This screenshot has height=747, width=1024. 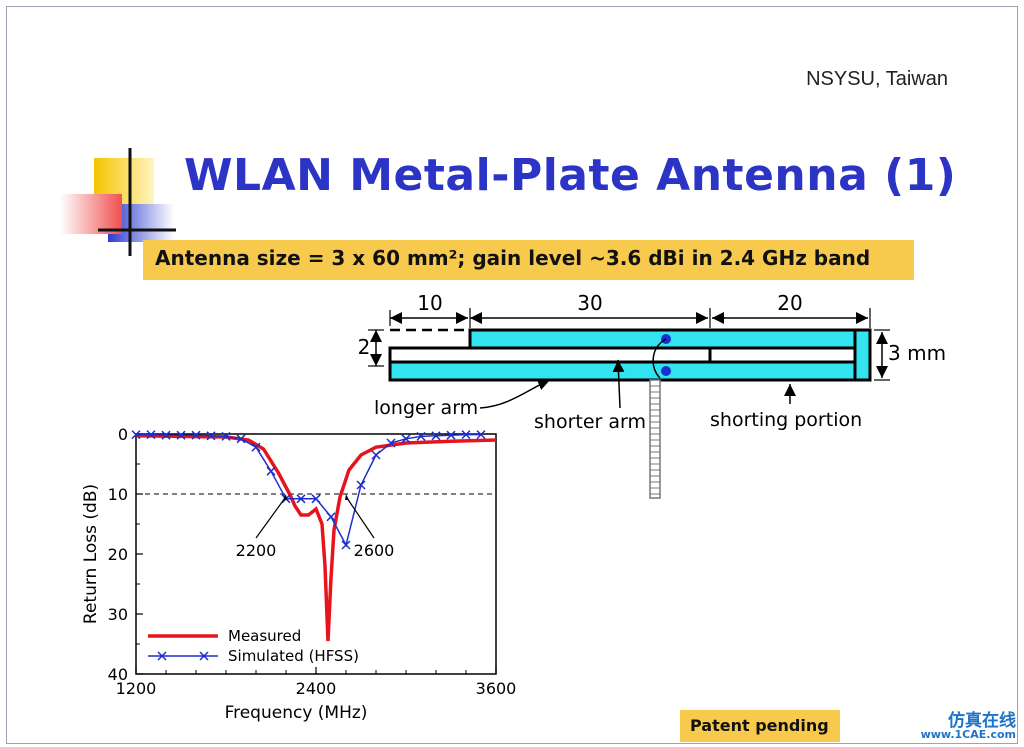 I want to click on decorative-corner-graphic, so click(x=118, y=202).